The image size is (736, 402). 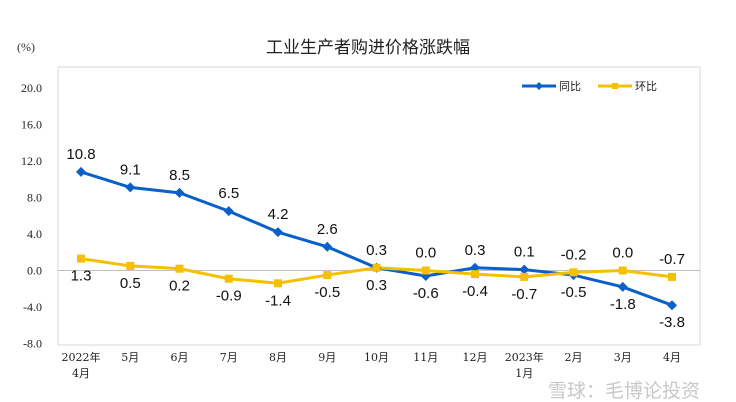 I want to click on x-tick-label: 12月, so click(x=475, y=357).